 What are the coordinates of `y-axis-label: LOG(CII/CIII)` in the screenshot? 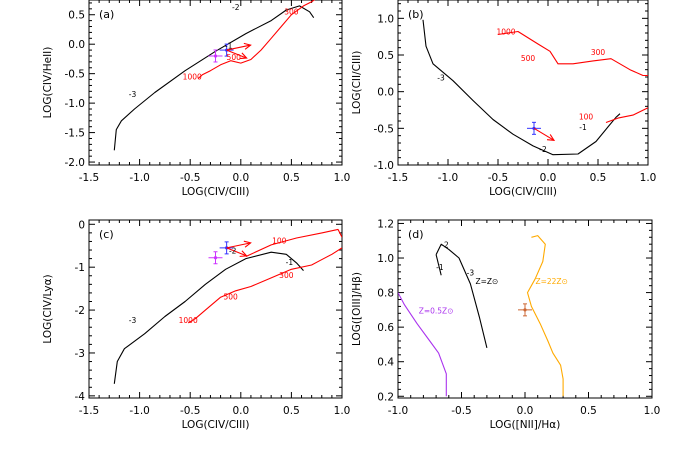 It's located at (357, 83).